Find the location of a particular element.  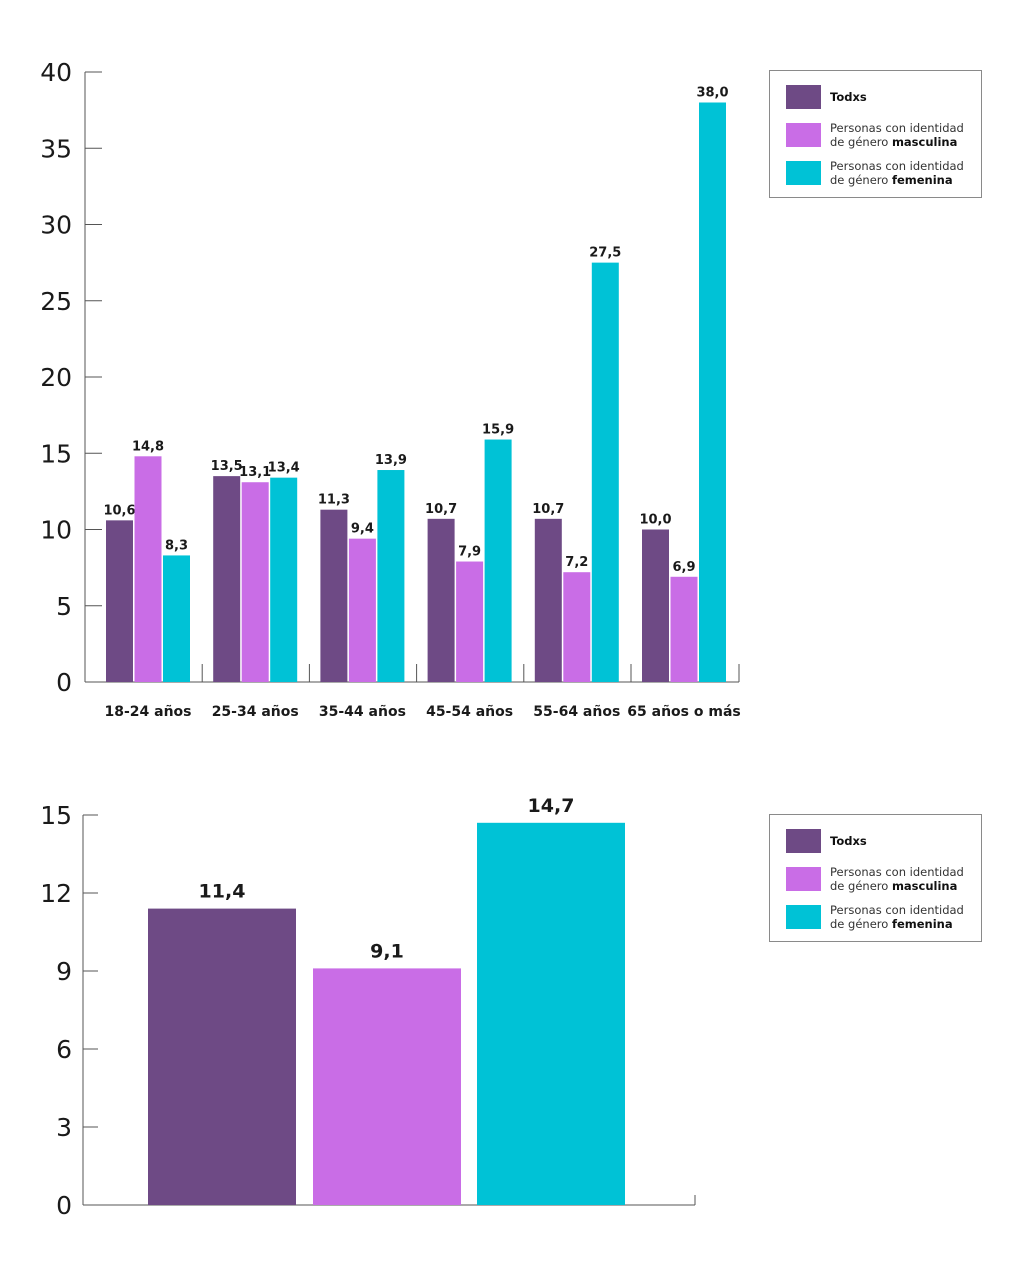

data-label: 10,6 is located at coordinates (119, 510).